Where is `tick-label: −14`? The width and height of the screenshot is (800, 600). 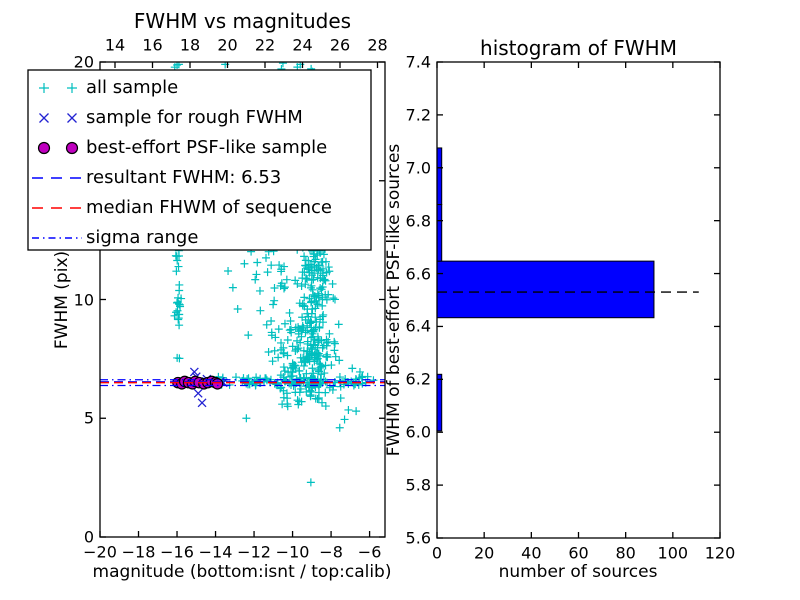 tick-label: −14 is located at coordinates (215, 552).